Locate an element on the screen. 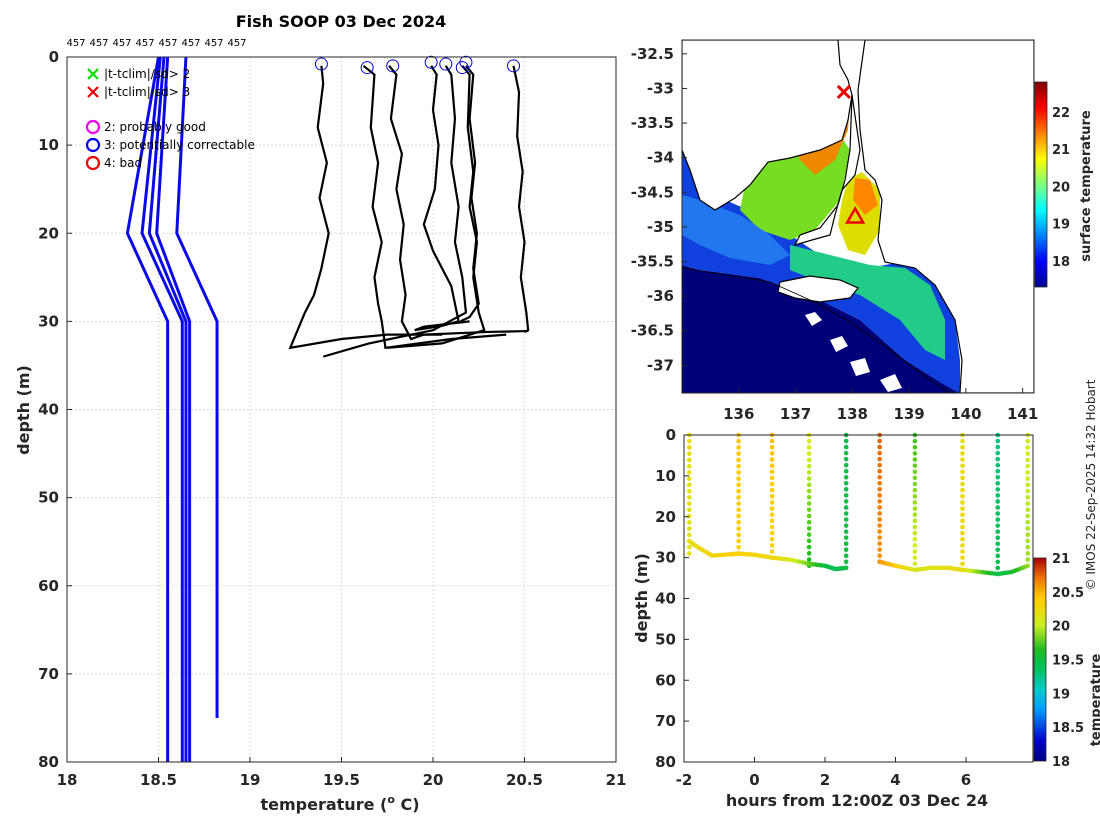 The height and width of the screenshot is (820, 1100). map-y-tick-label: -35.5 is located at coordinates (652, 261).